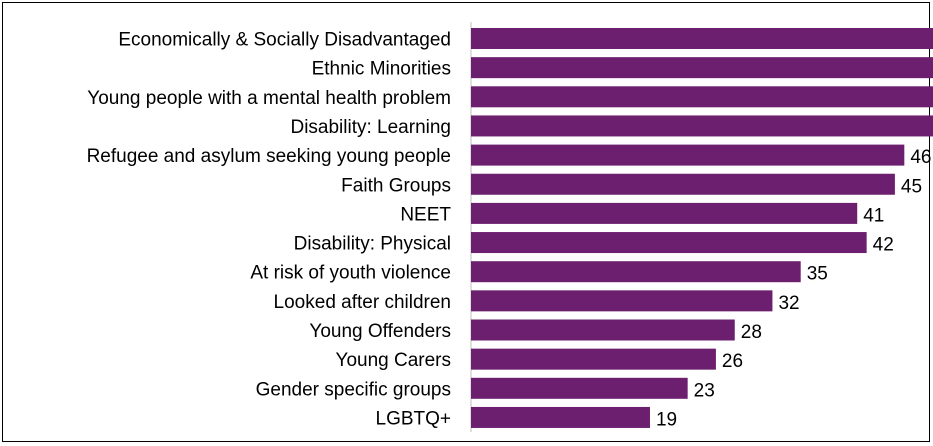 Image resolution: width=933 pixels, height=446 pixels. What do you see at coordinates (396, 185) in the screenshot?
I see `category-label: Faith Groups` at bounding box center [396, 185].